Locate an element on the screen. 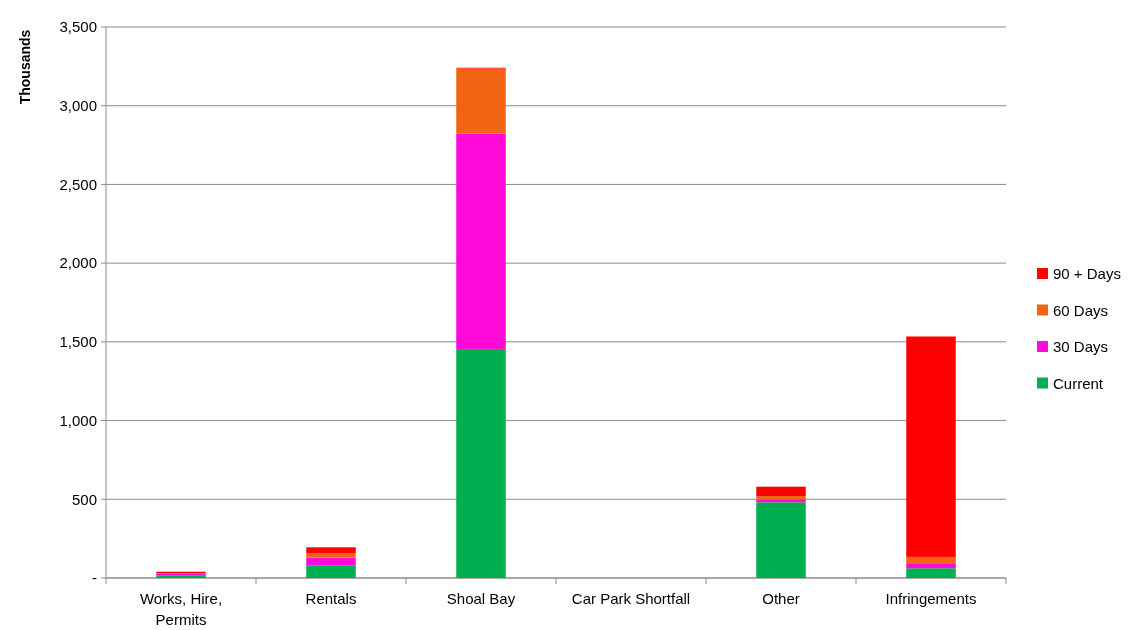 This screenshot has height=630, width=1131. y-axis-title: Thousands is located at coordinates (25, 67).